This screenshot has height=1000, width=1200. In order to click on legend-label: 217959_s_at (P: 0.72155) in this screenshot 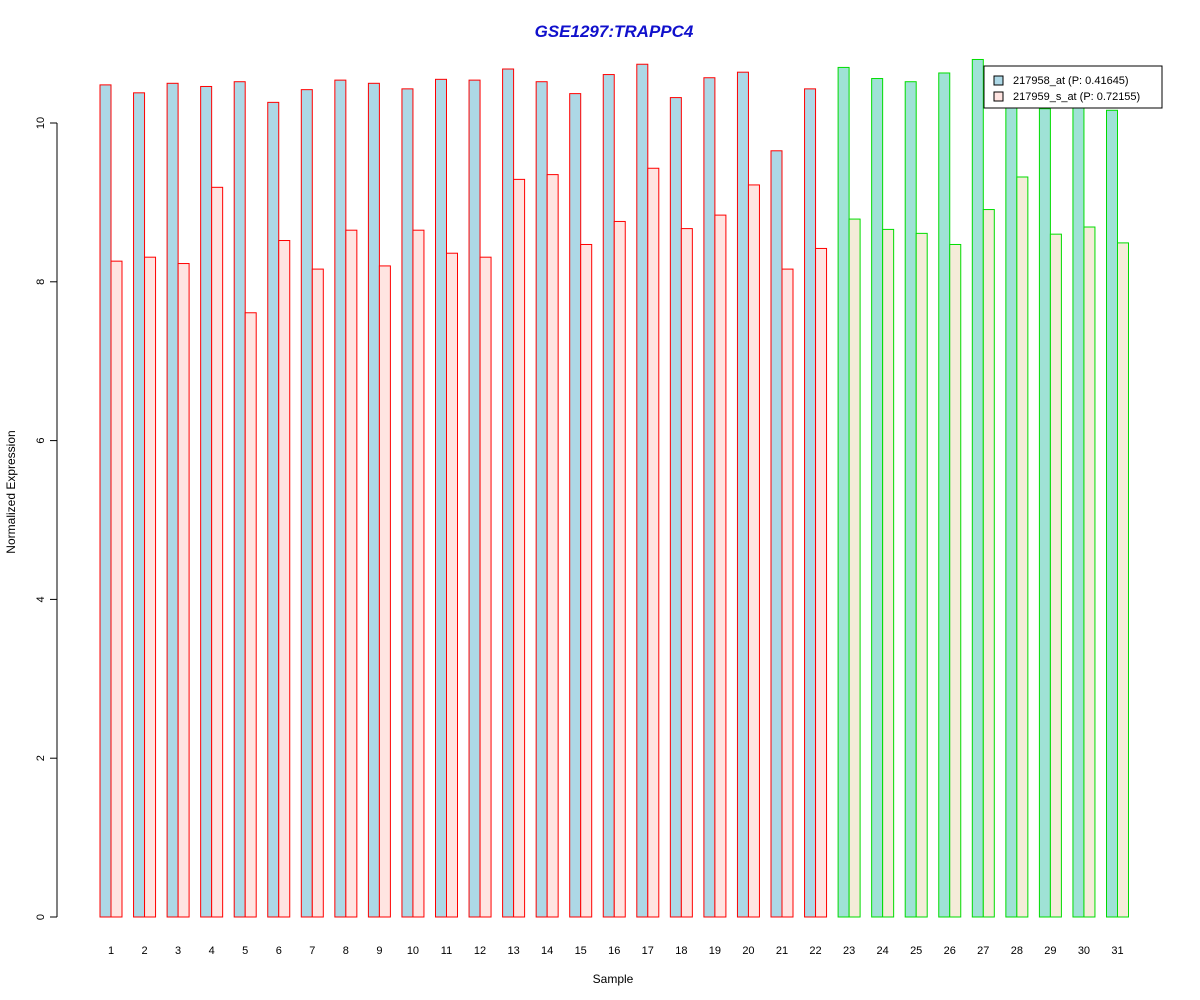, I will do `click(1076, 97)`.